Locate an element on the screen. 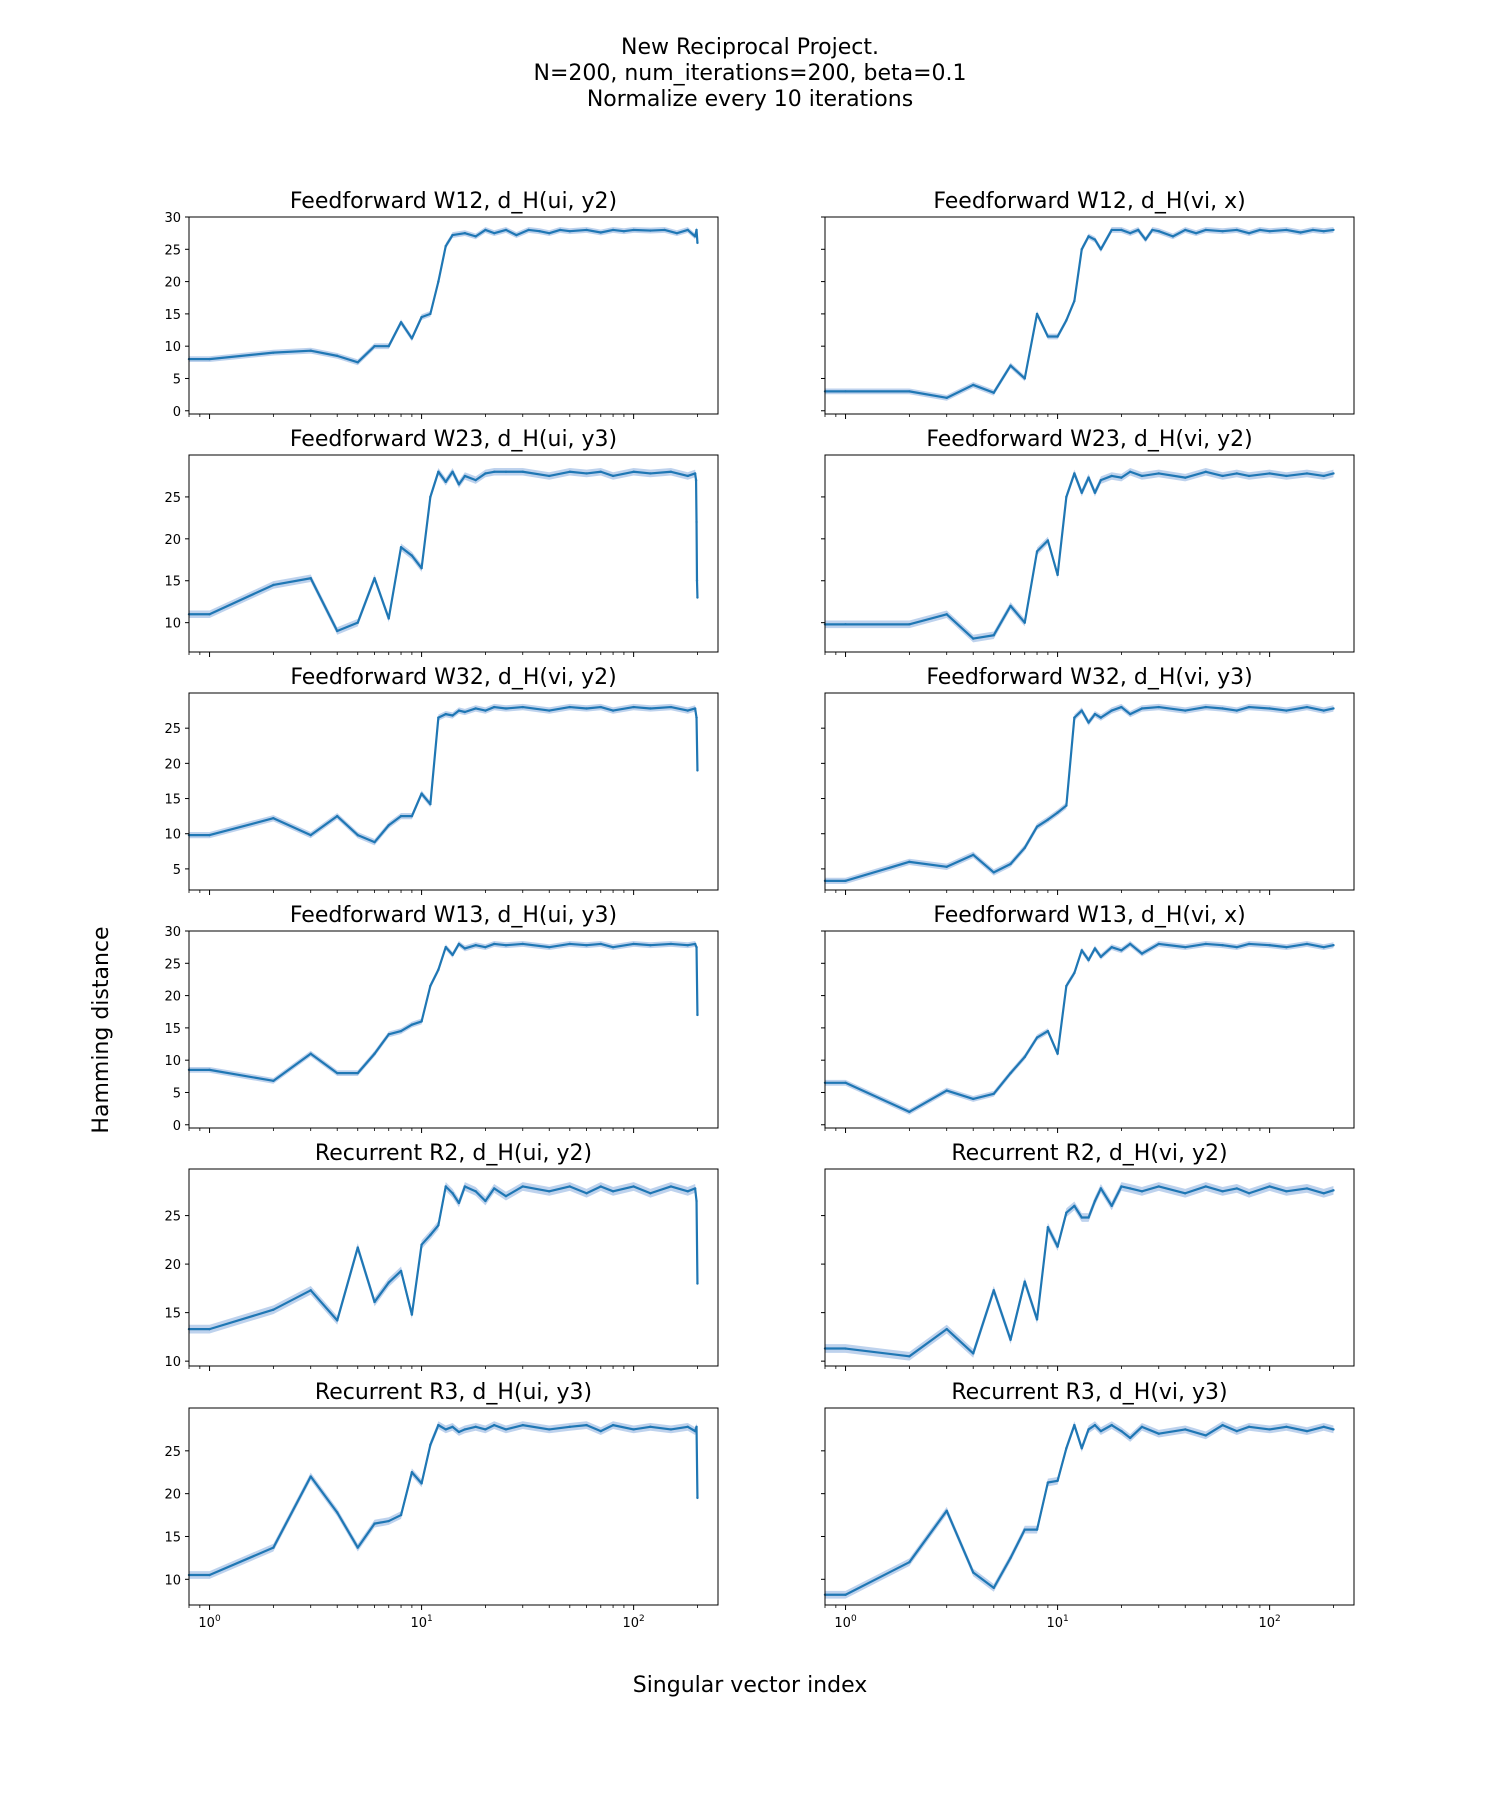 Image resolution: width=1500 pixels, height=1800 pixels. y-tick-label: 10 is located at coordinates (172, 1362).